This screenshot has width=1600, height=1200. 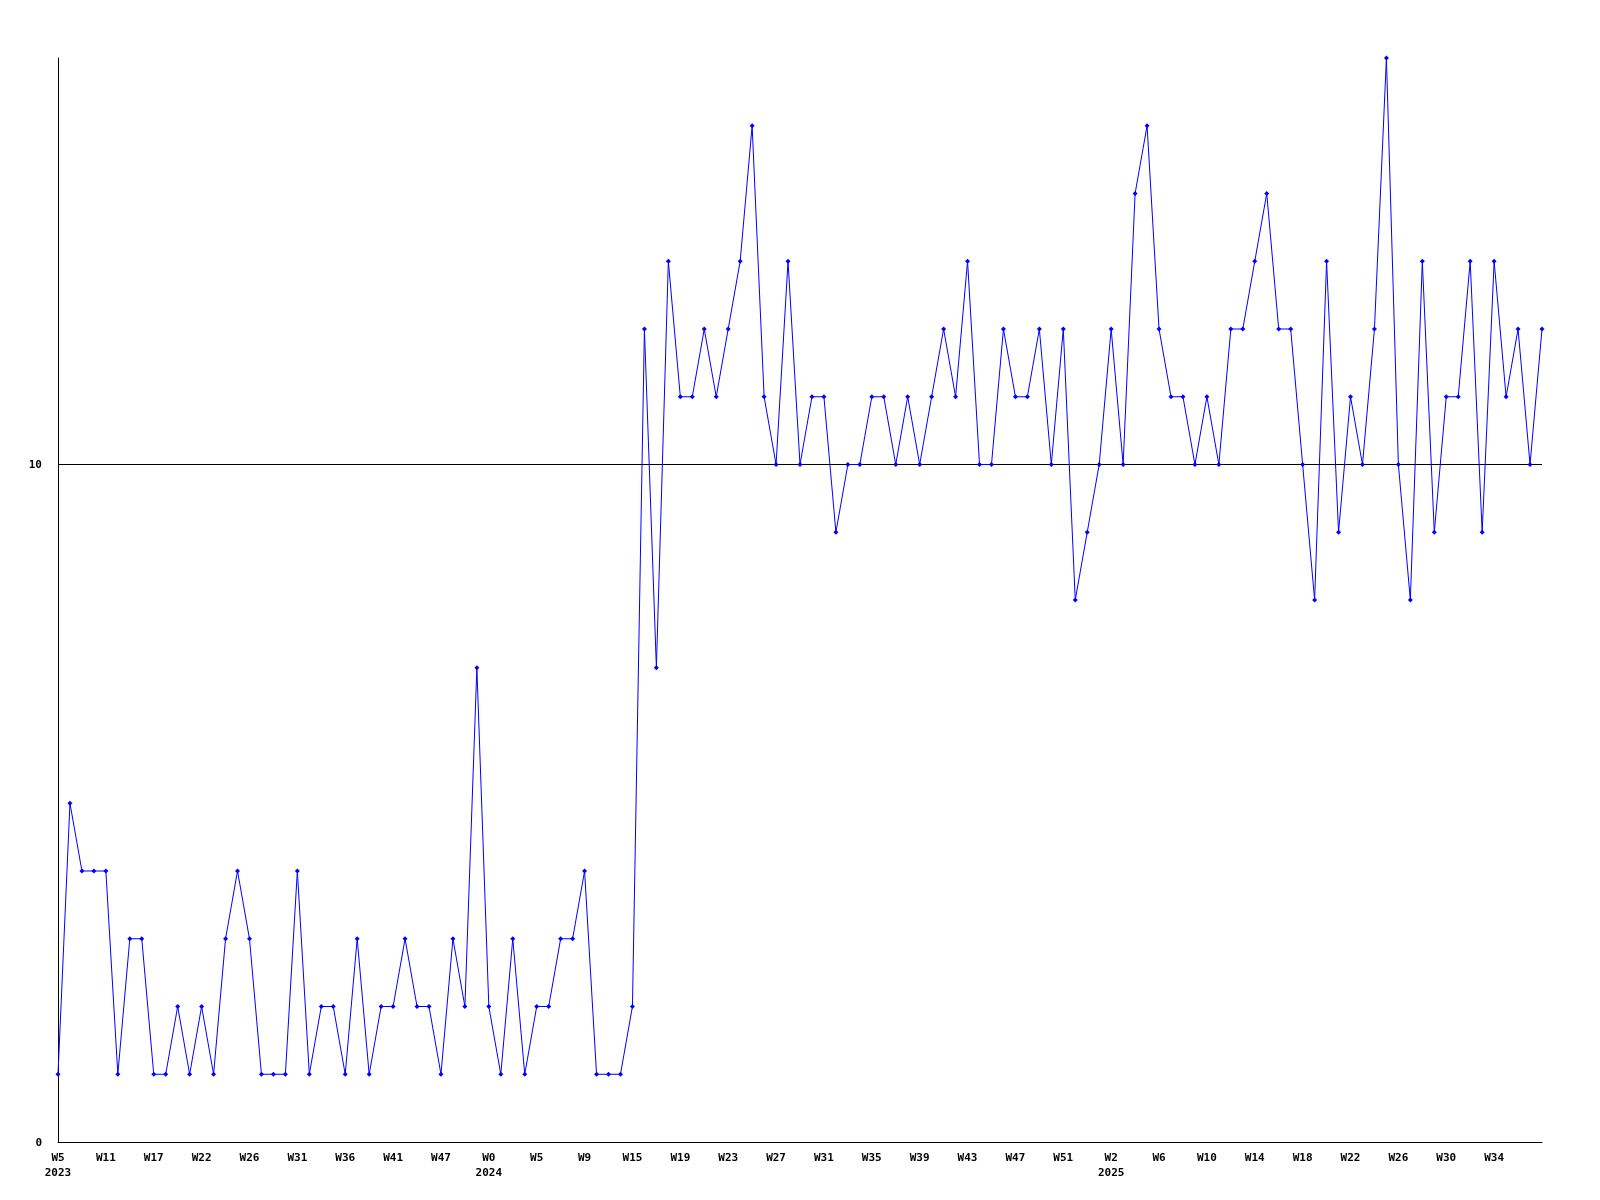 I want to click on x-tick-label: W17, so click(x=153, y=1157).